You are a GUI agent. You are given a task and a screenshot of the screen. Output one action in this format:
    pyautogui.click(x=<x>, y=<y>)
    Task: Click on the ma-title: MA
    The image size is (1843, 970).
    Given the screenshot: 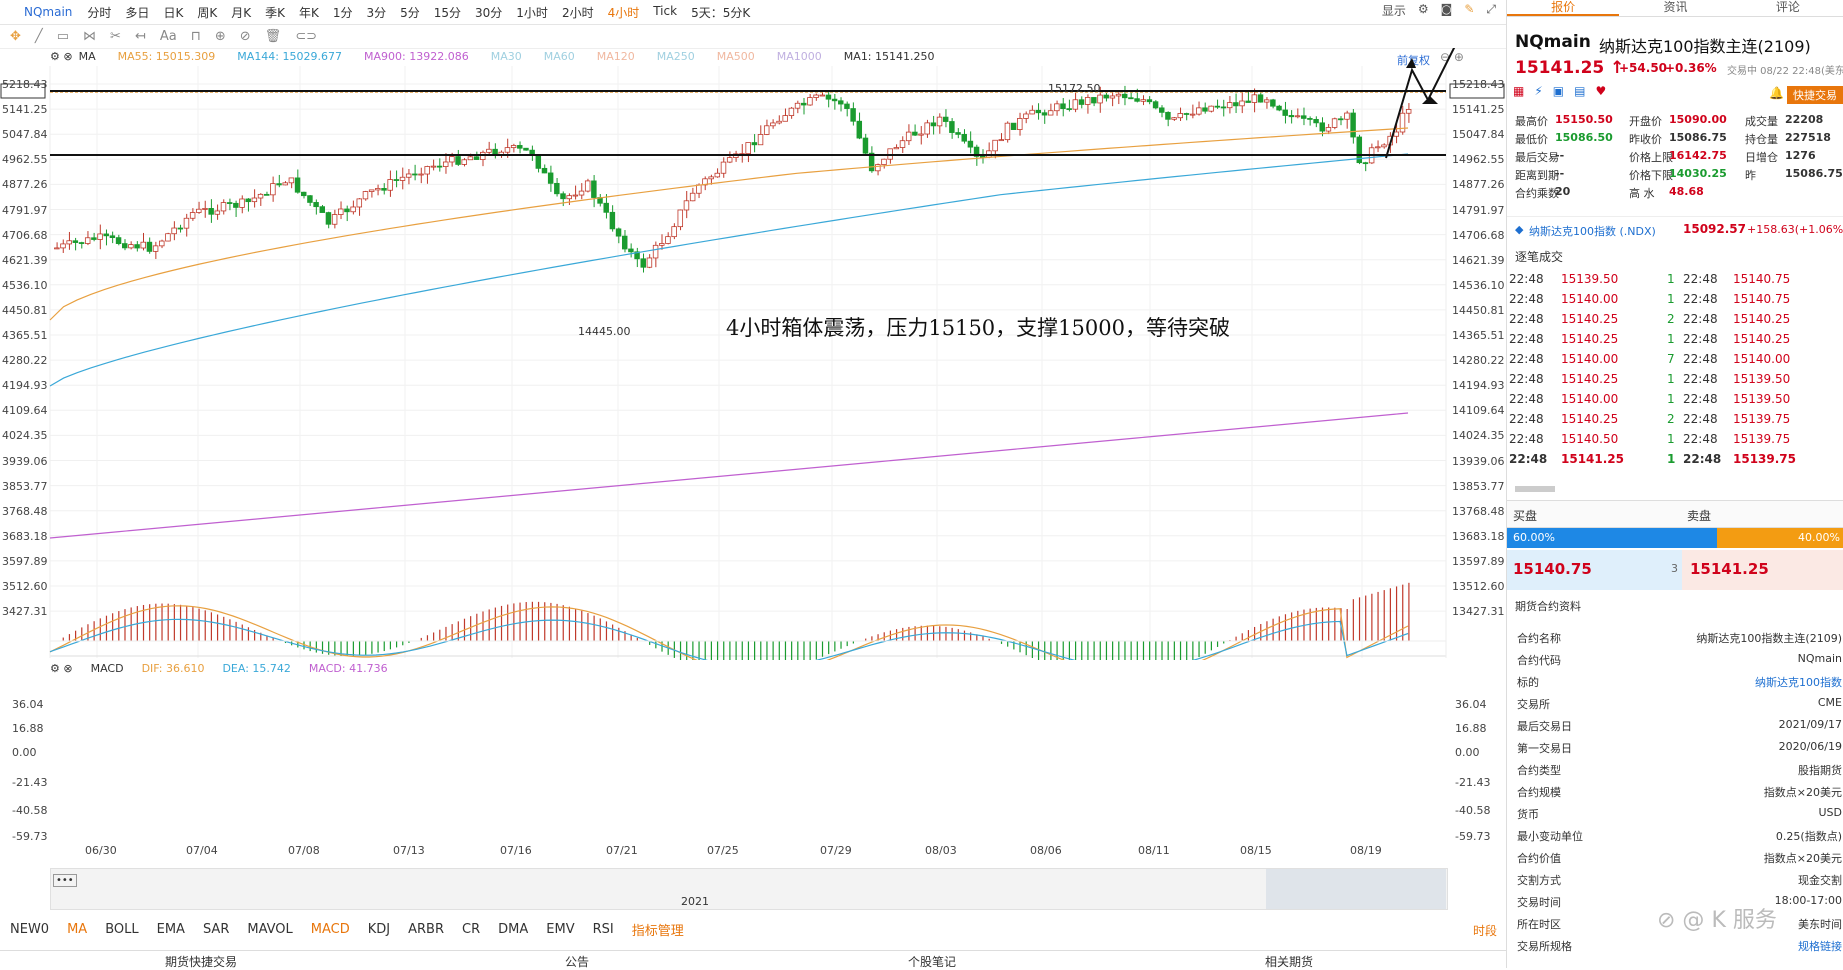 What is the action you would take?
    pyautogui.click(x=87, y=56)
    